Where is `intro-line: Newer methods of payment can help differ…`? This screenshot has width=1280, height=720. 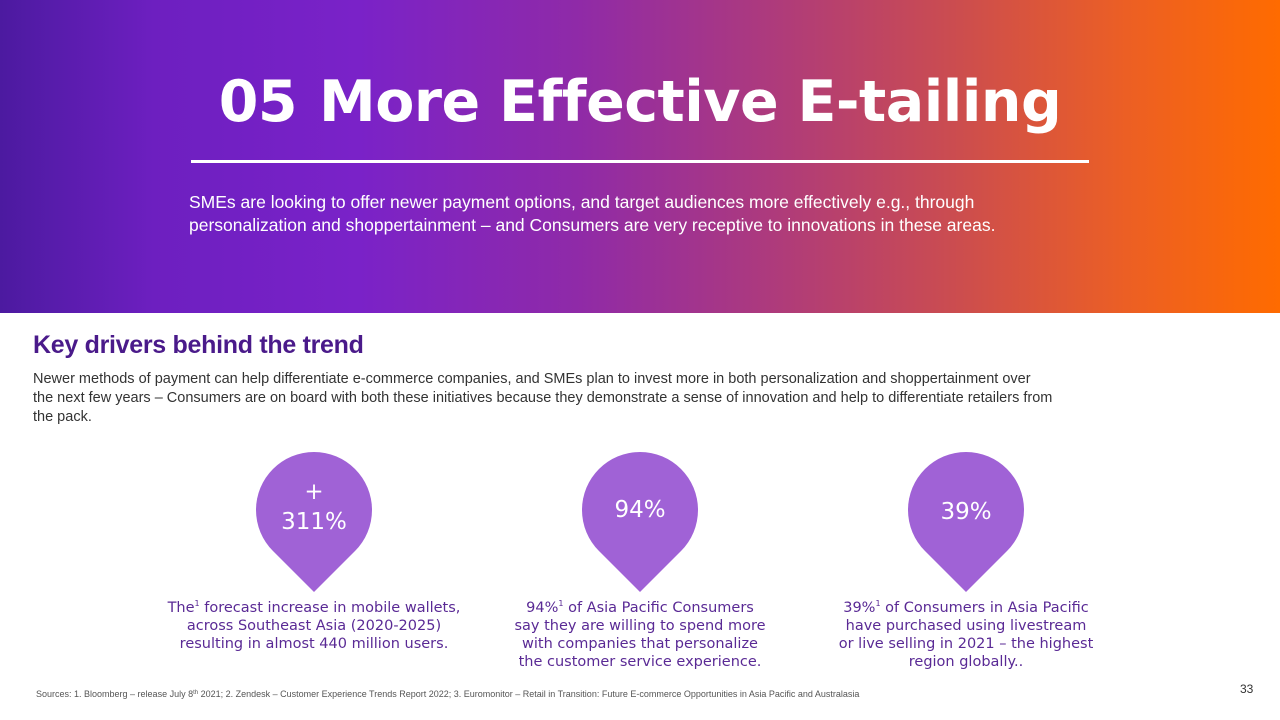 intro-line: Newer methods of payment can help differ… is located at coordinates (532, 379).